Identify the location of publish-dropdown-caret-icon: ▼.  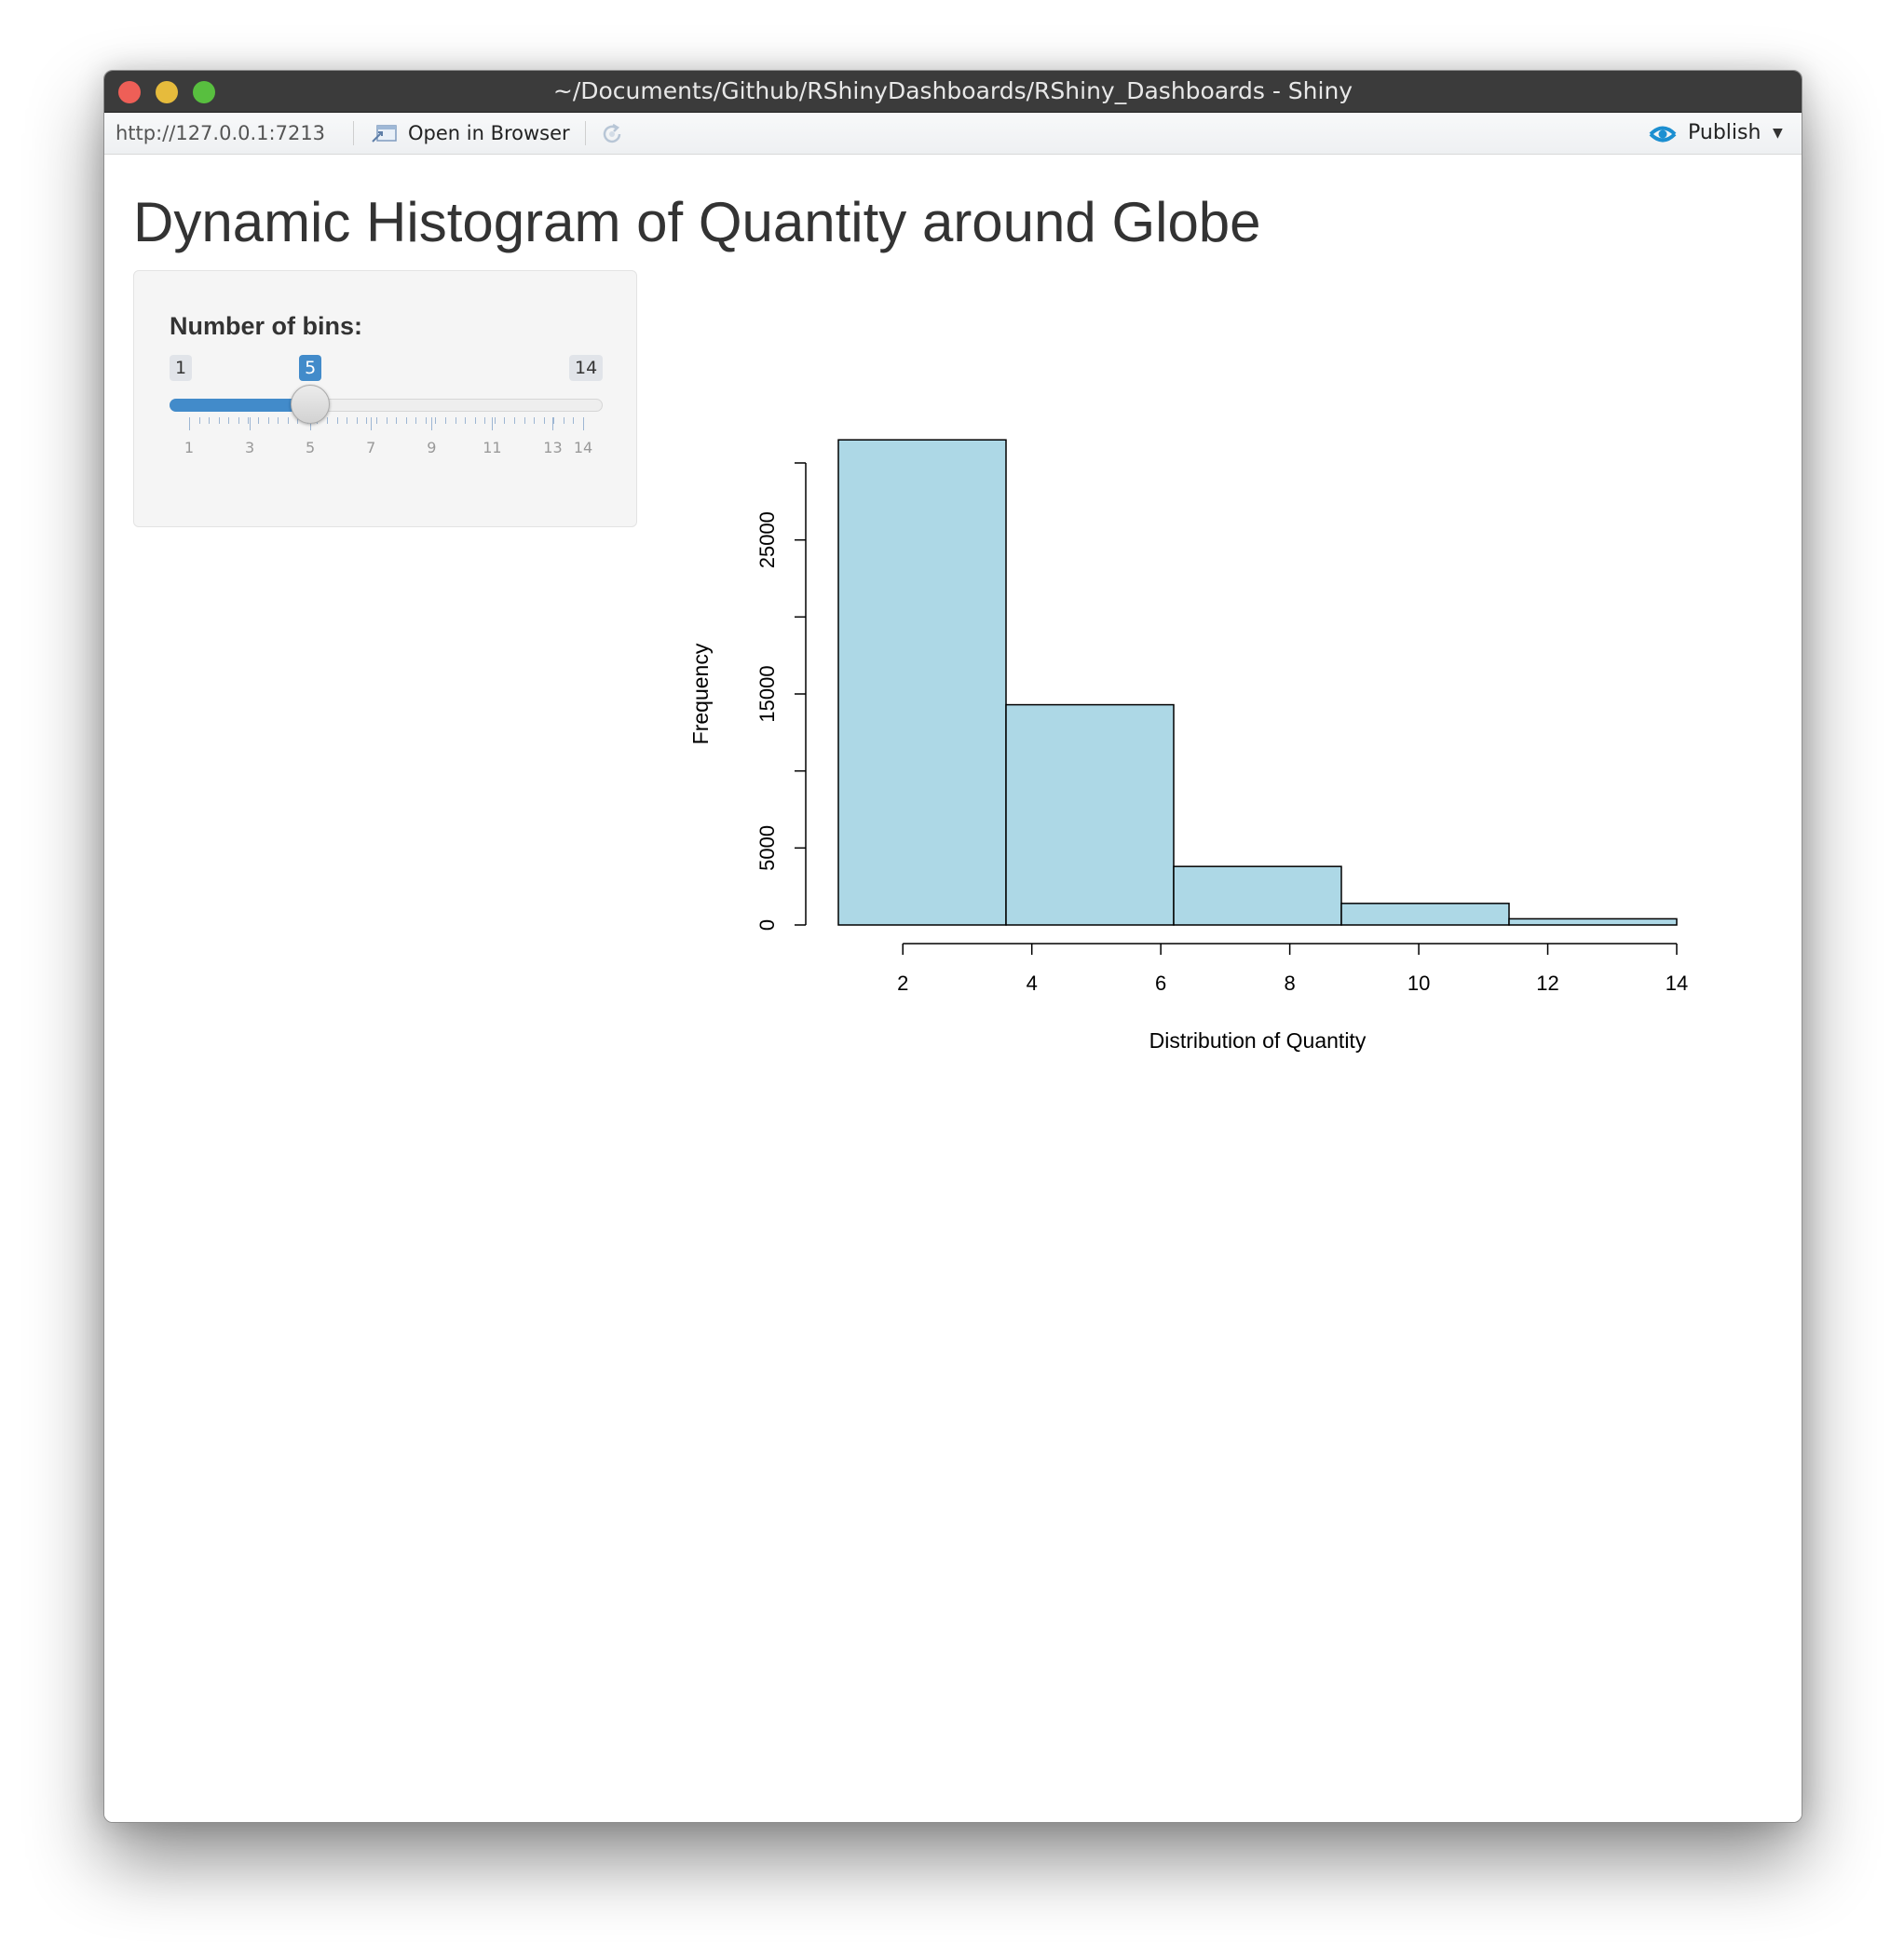
(1778, 133).